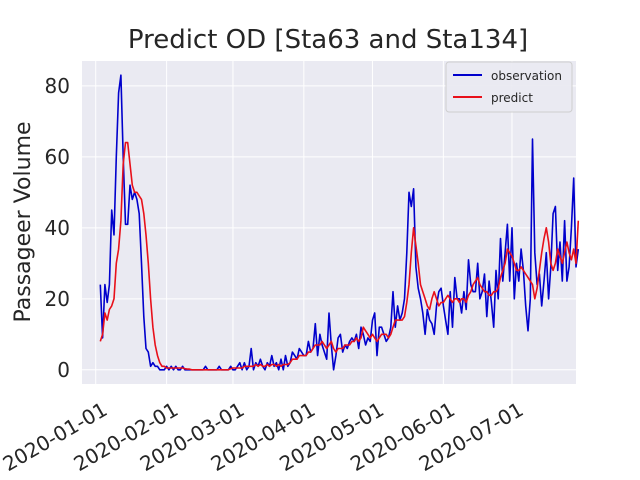 Image resolution: width=640 pixels, height=480 pixels. I want to click on y-tick-label: 40, so click(57, 228).